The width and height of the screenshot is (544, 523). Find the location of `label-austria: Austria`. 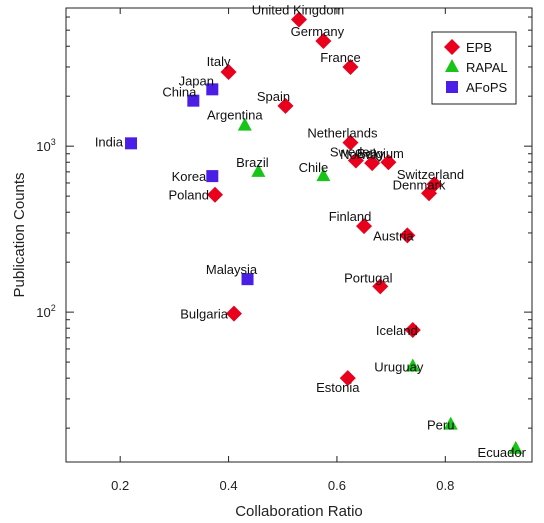

label-austria: Austria is located at coordinates (393, 235).